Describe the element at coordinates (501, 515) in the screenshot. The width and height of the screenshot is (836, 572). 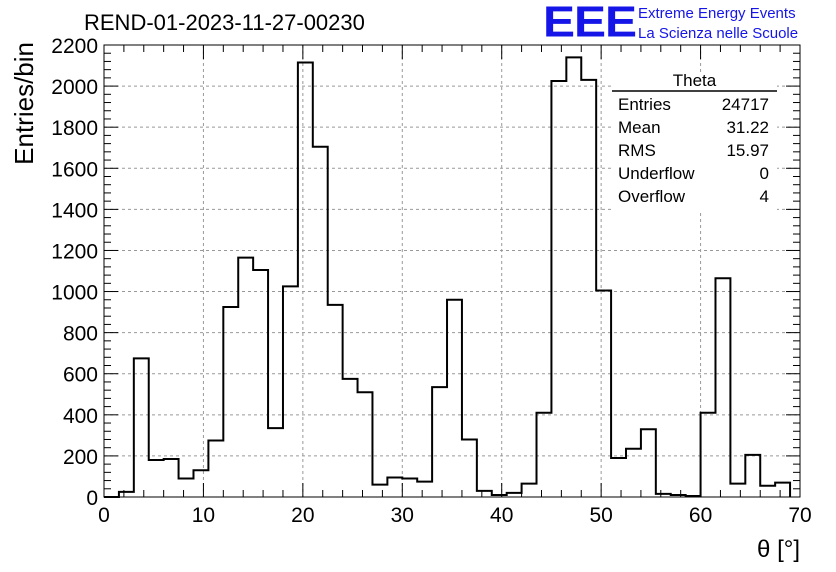
I see `x-tick-label: 40` at that location.